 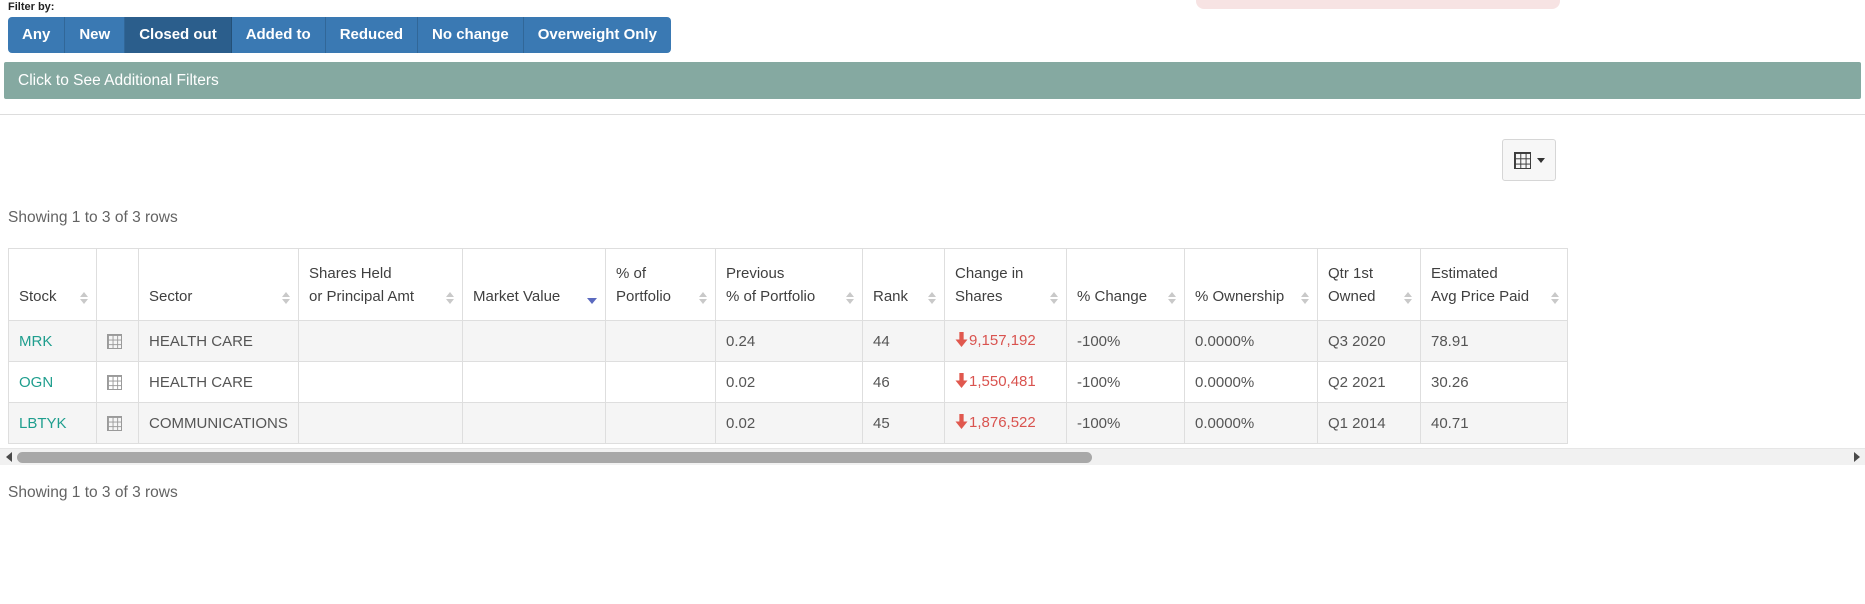 I want to click on cell-qtr-owned: Q2 2021, so click(x=1369, y=382).